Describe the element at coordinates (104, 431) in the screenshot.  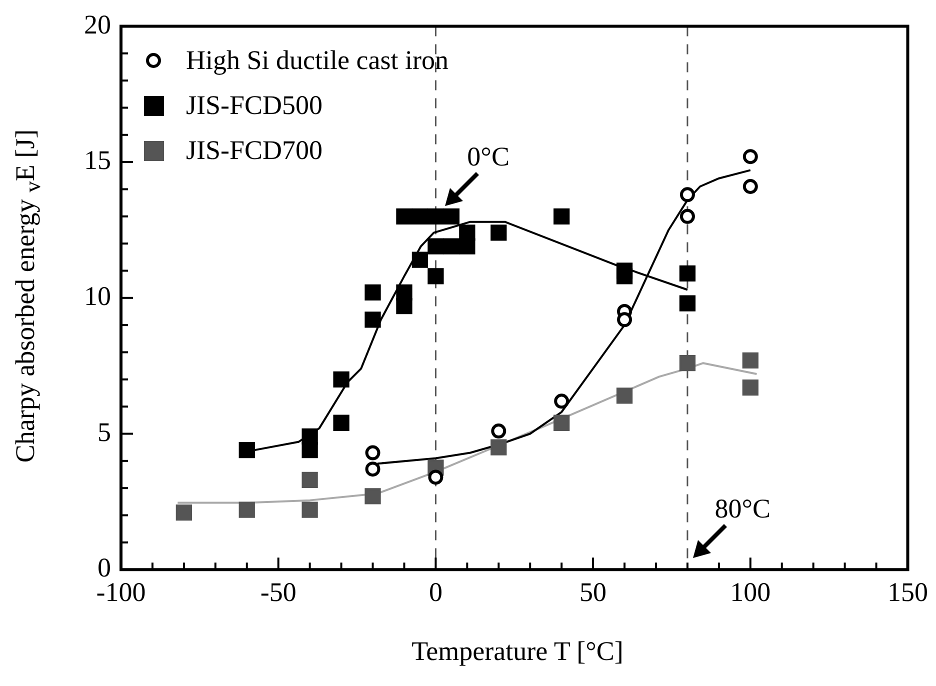
I see `y-tick-label: 5` at that location.